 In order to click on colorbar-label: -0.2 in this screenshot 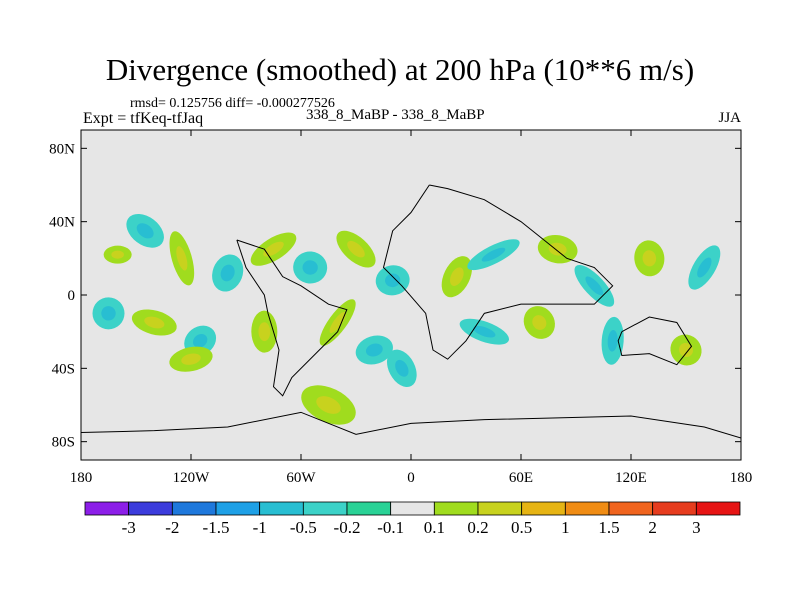, I will do `click(347, 527)`.